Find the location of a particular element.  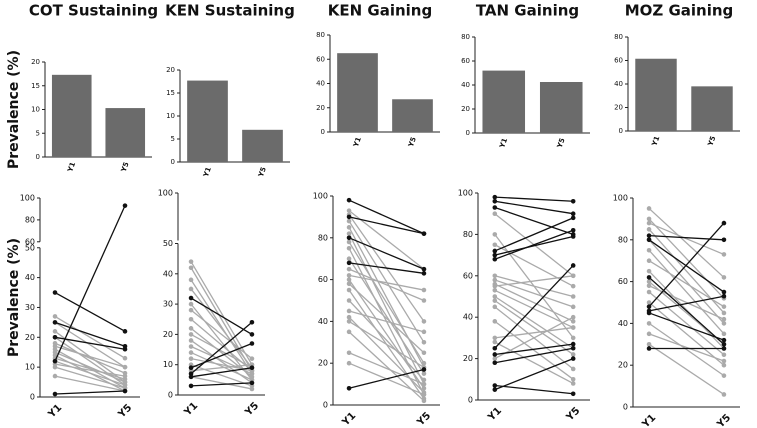

y-tick-label: 15 is located at coordinates (170, 93).